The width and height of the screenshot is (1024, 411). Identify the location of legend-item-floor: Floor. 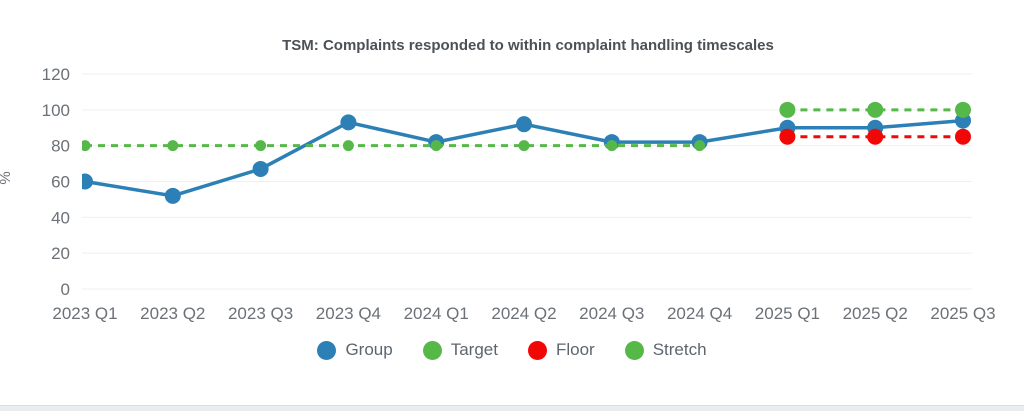
(561, 350).